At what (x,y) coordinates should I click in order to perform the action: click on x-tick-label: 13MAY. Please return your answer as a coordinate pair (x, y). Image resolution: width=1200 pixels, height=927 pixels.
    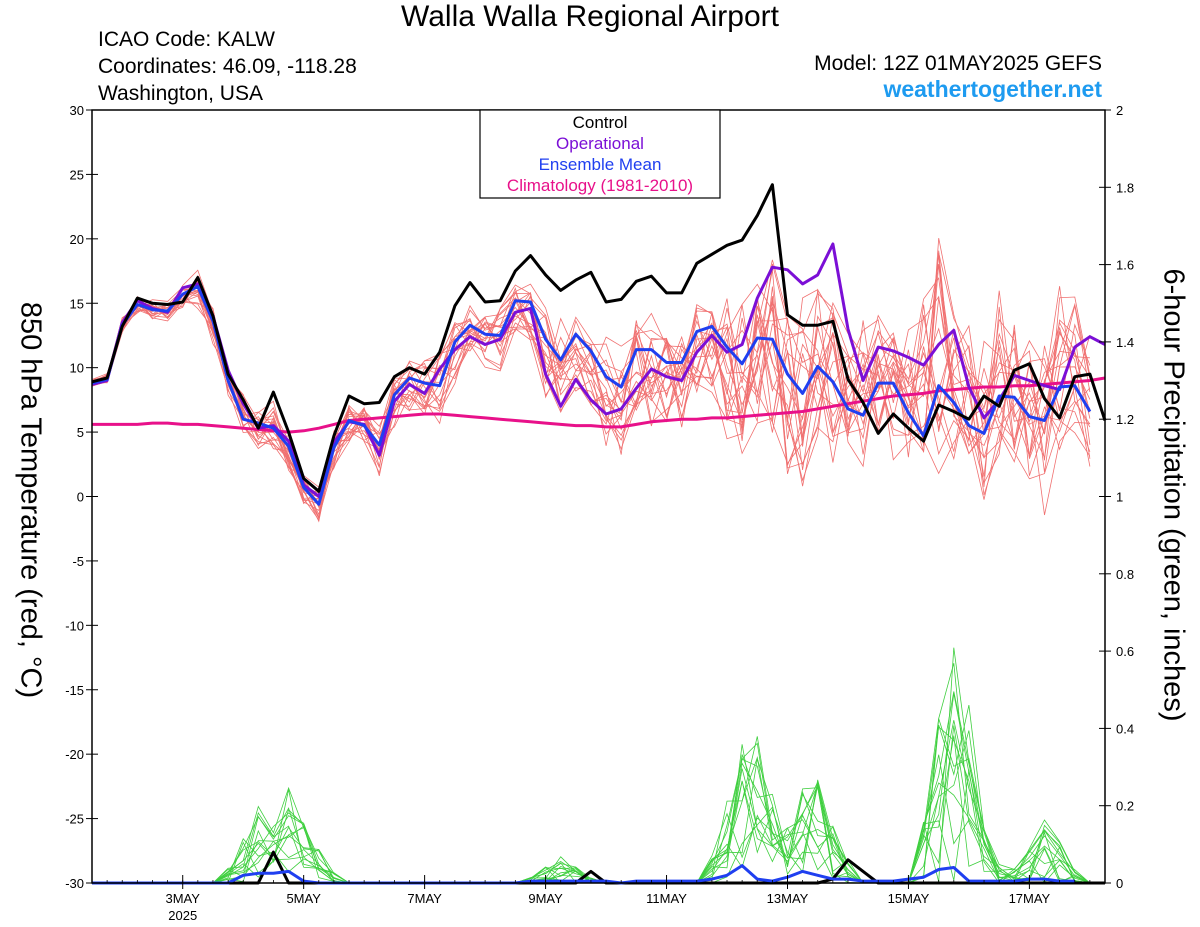
    Looking at the image, I should click on (788, 898).